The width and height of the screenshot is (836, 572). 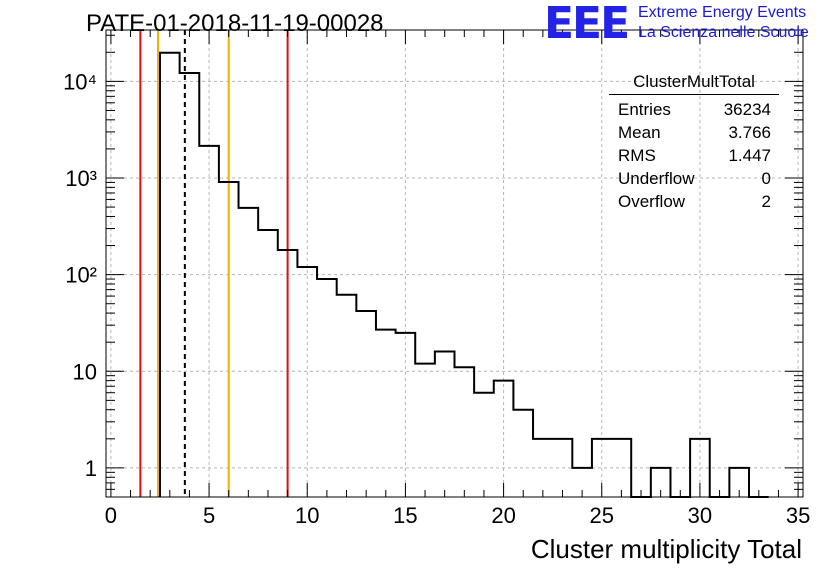 I want to click on stats-row-mean: Mean 3.766, so click(x=694, y=132).